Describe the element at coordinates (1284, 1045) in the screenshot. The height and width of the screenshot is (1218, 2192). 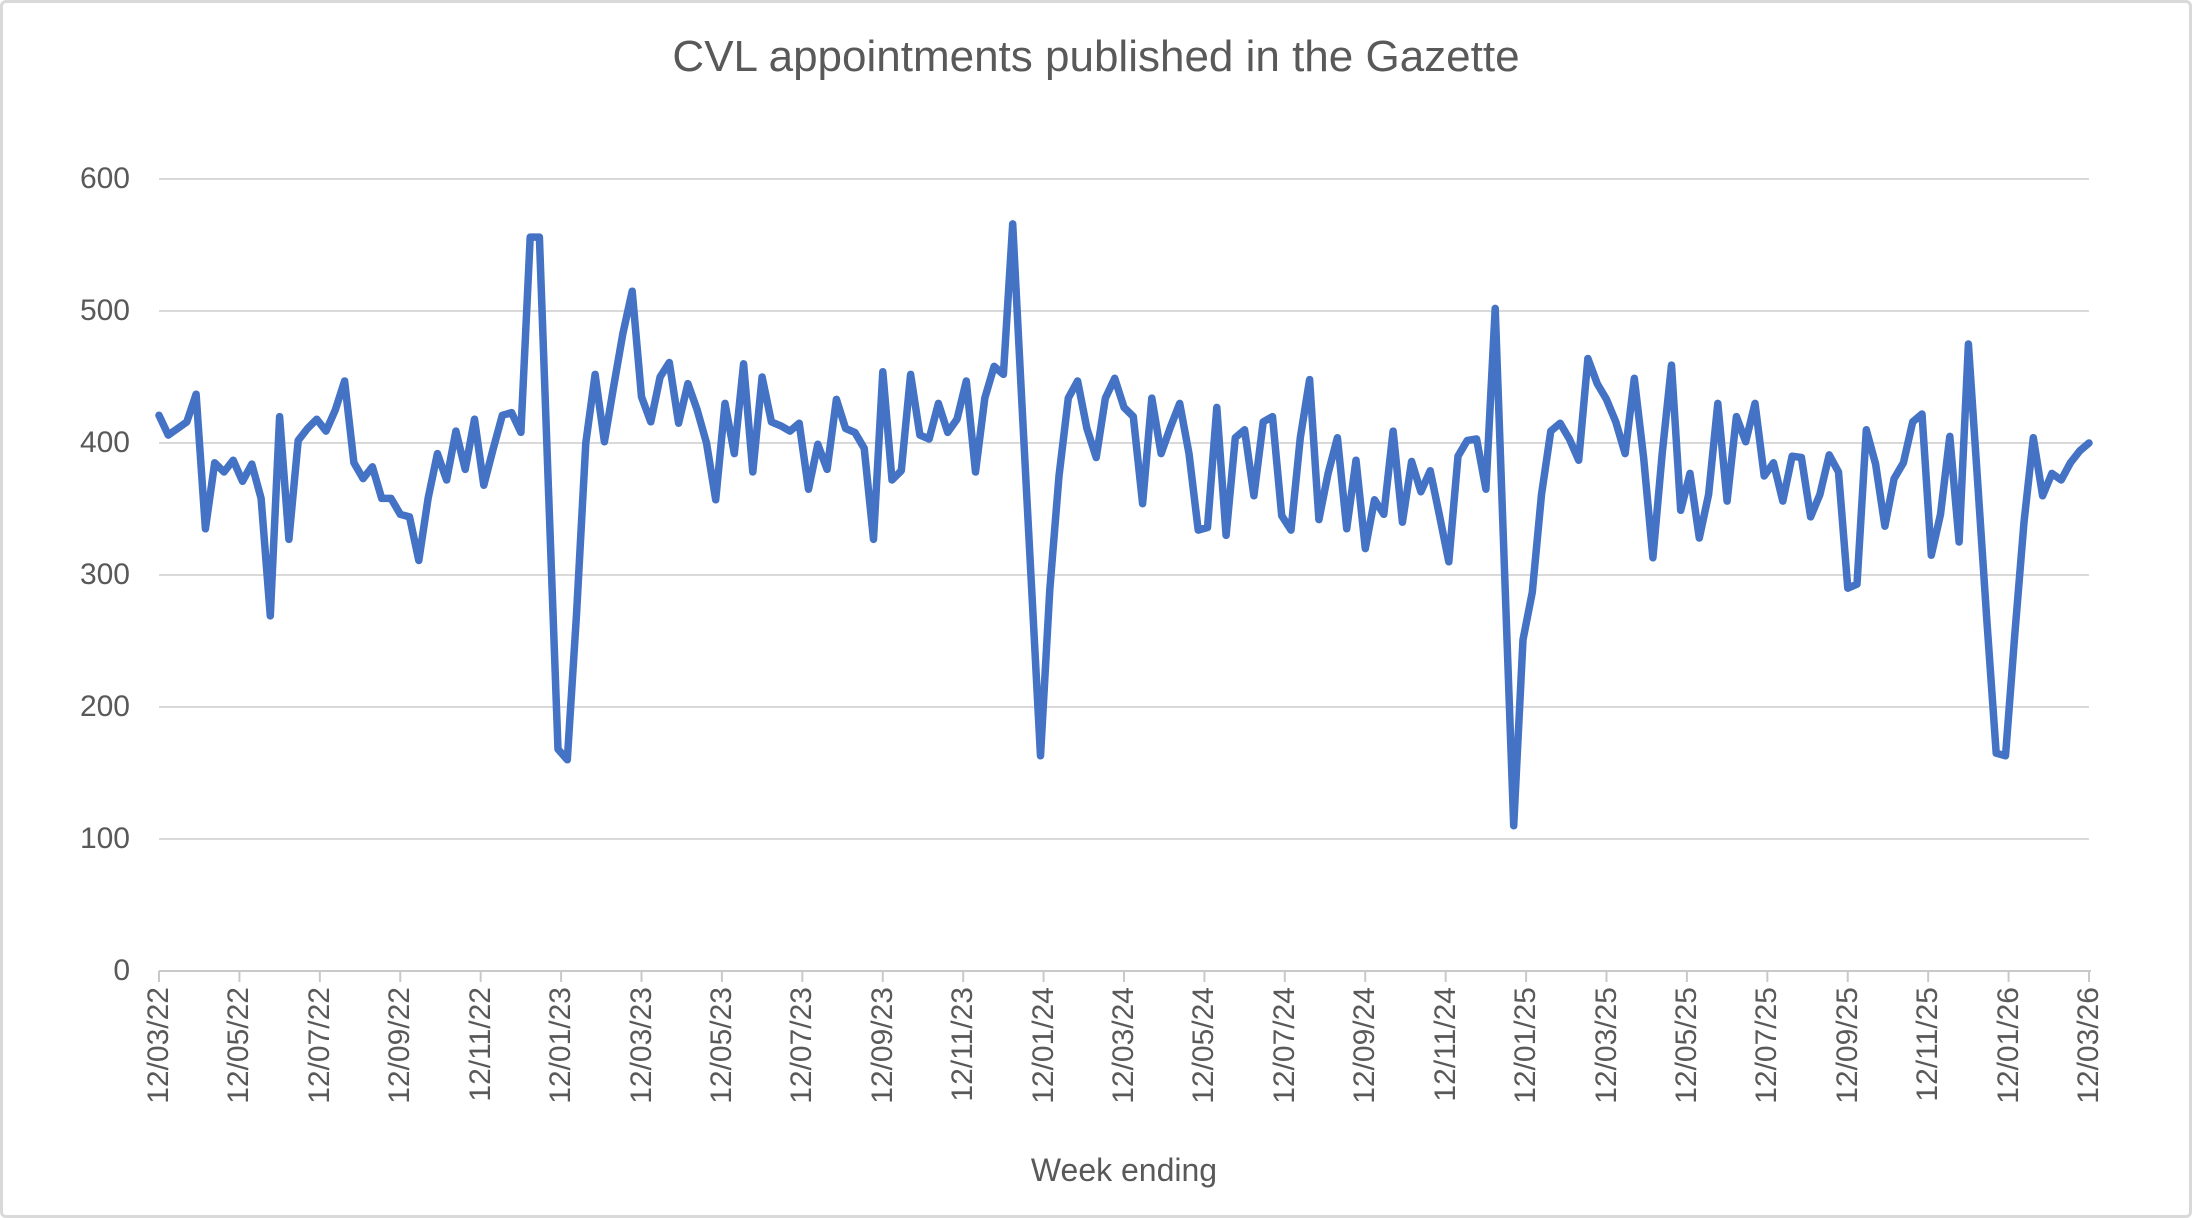
I see `x-axis-tick-label: 12/07/24` at that location.